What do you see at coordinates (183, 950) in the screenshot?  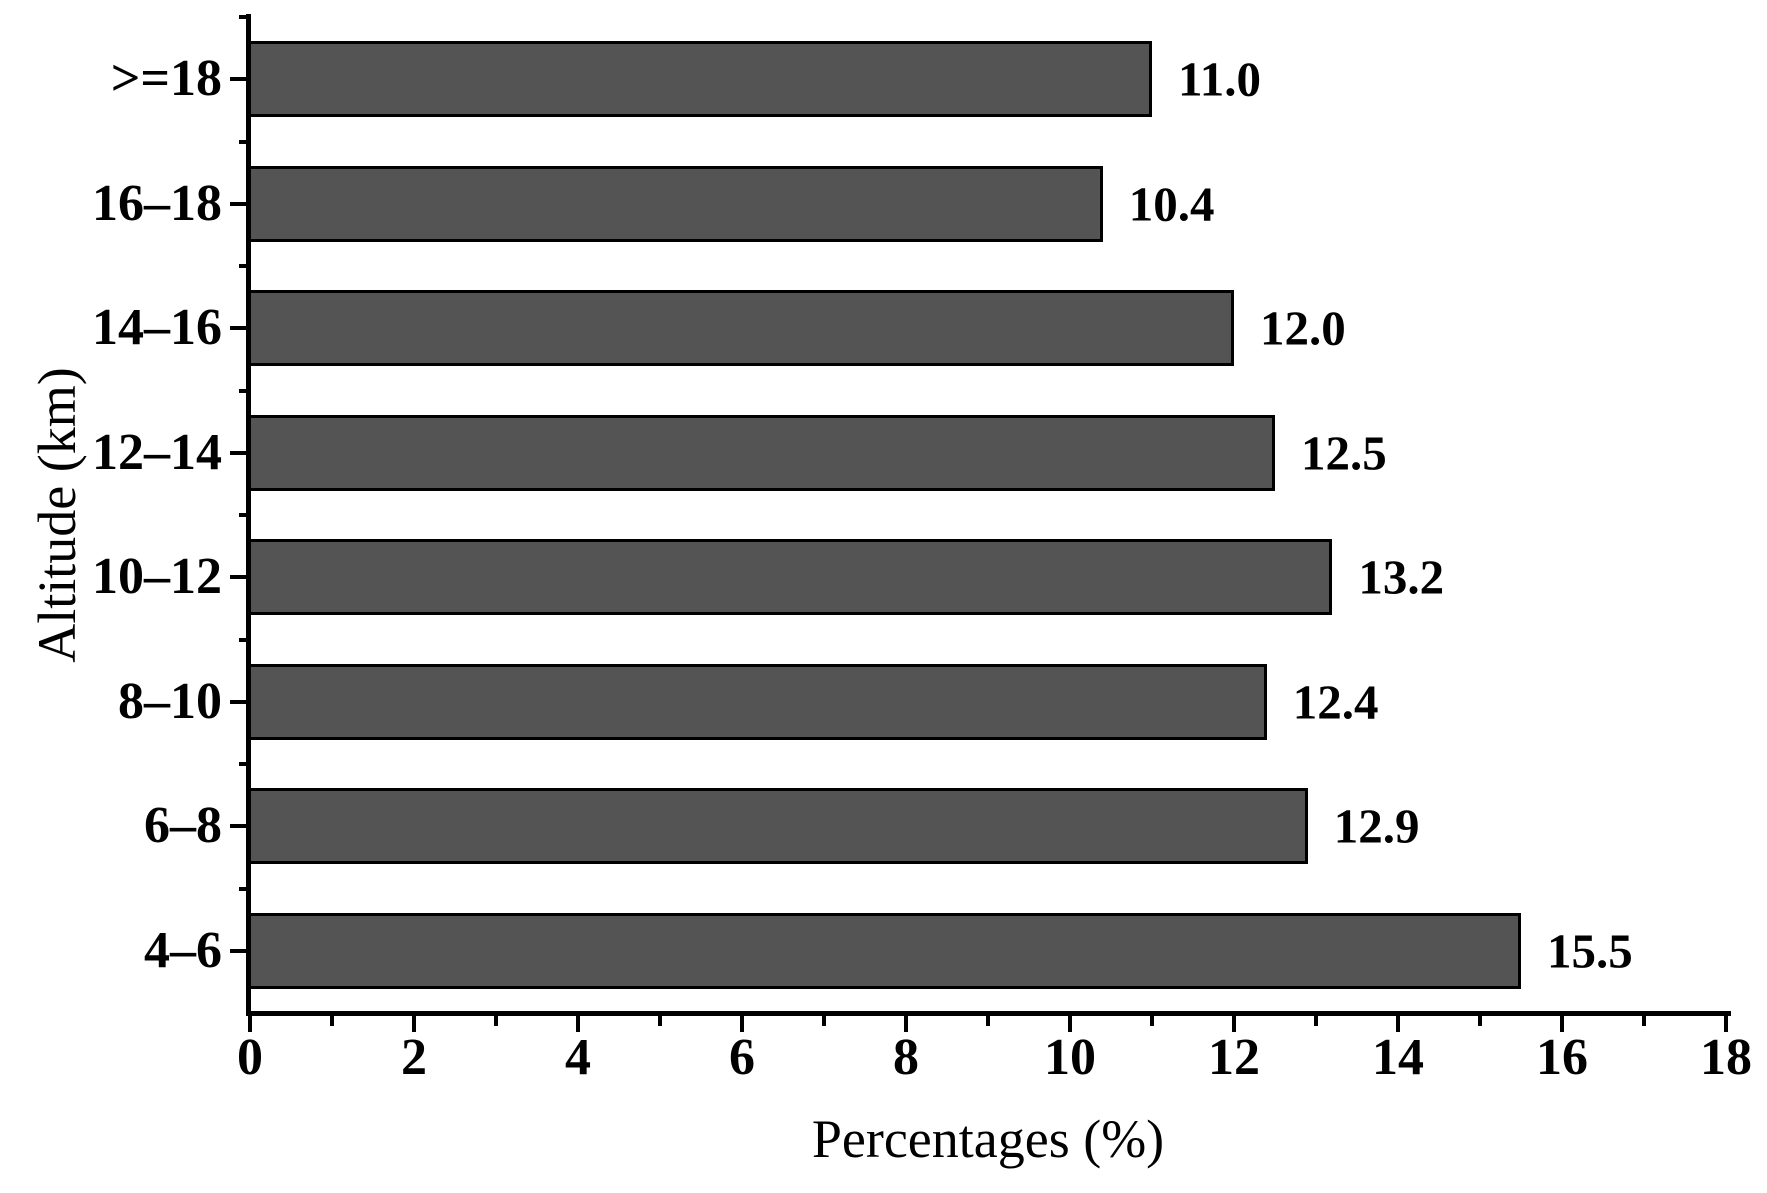 I see `category-tick-label: 4–6` at bounding box center [183, 950].